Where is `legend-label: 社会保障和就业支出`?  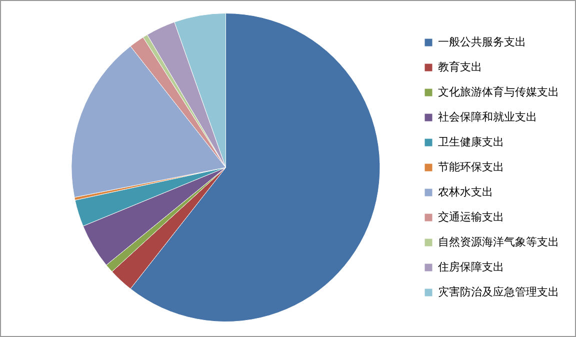
legend-label: 社会保障和就业支出 is located at coordinates (487, 117).